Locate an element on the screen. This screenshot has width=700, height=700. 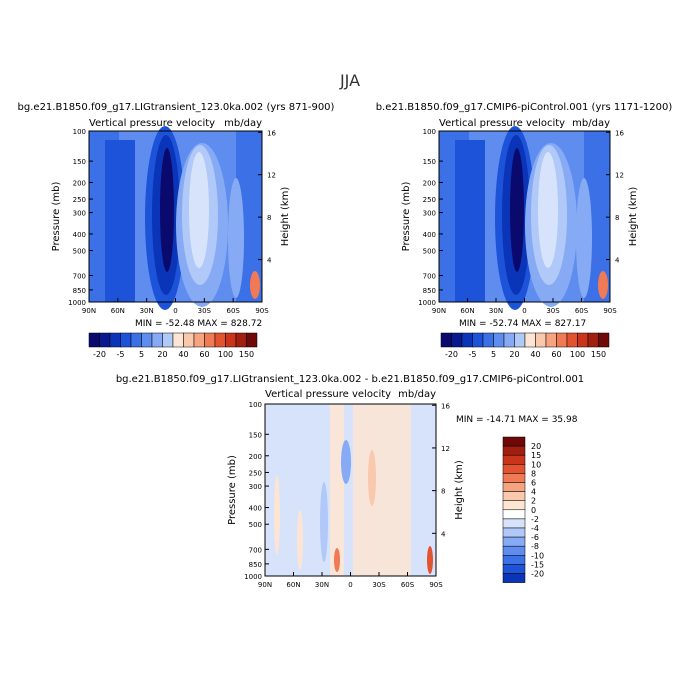
colorbar-tick-label: 2 is located at coordinates (533, 501).